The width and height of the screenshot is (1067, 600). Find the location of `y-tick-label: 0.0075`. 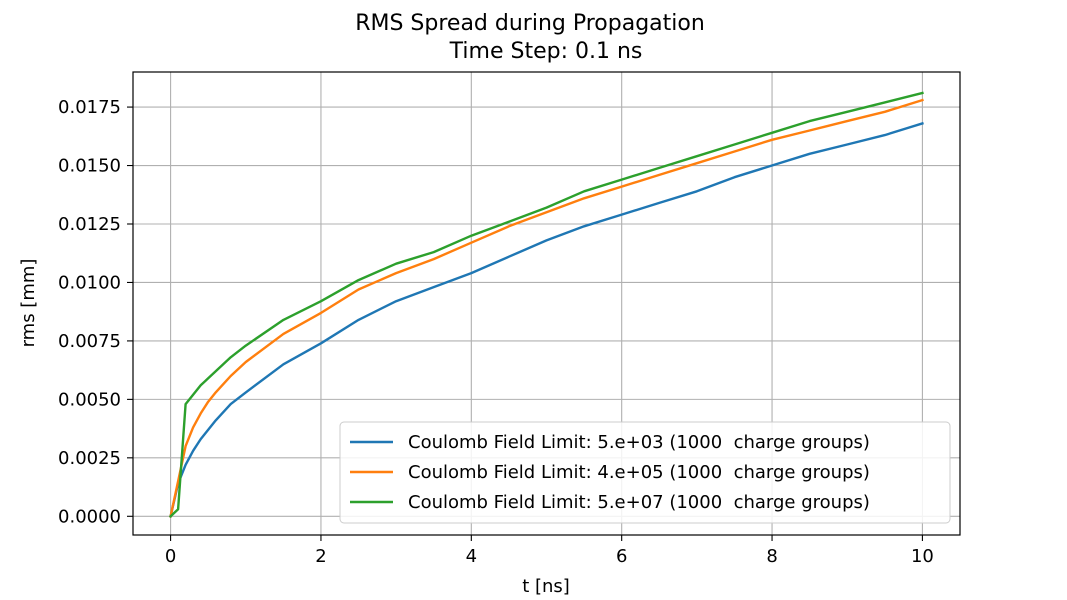

y-tick-label: 0.0075 is located at coordinates (89, 341).